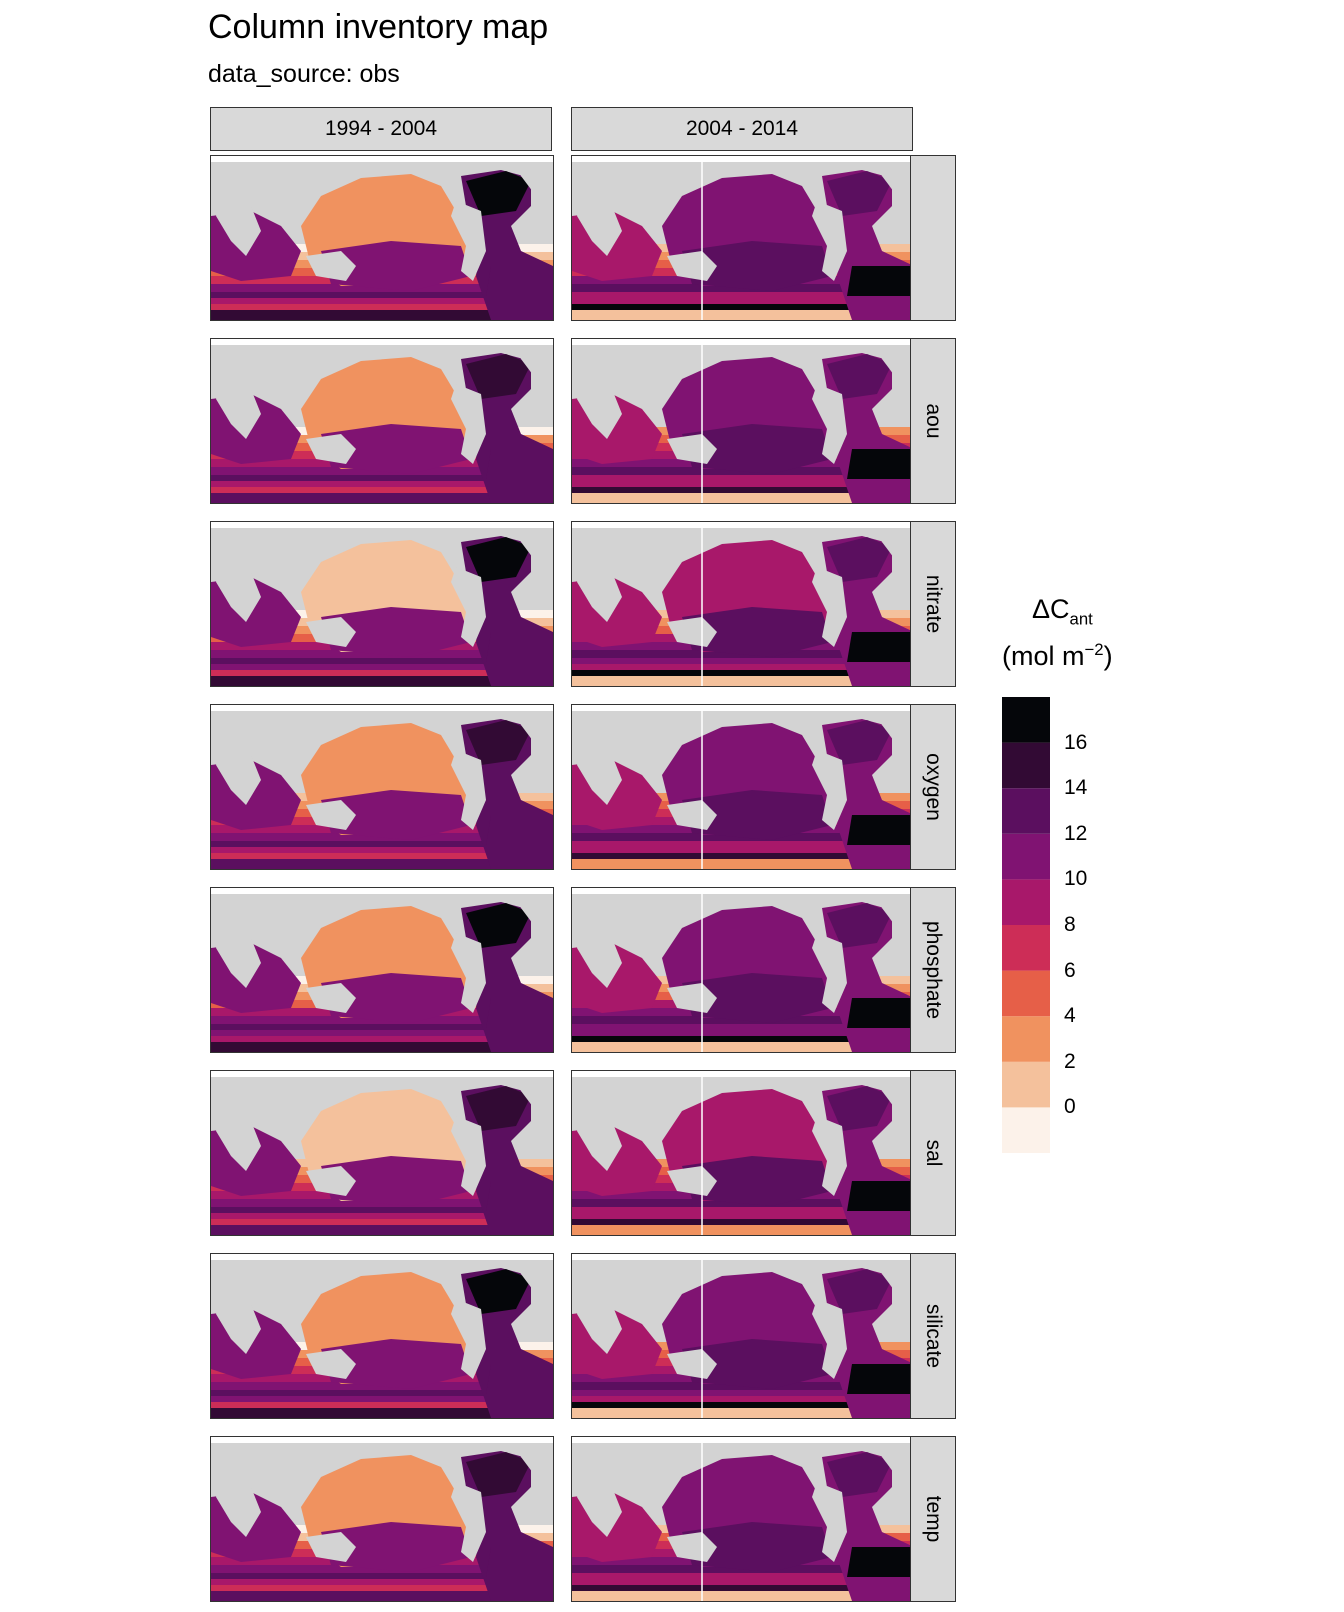 The width and height of the screenshot is (1344, 1612). I want to click on column-strip-label: 1994 - 2004, so click(381, 128).